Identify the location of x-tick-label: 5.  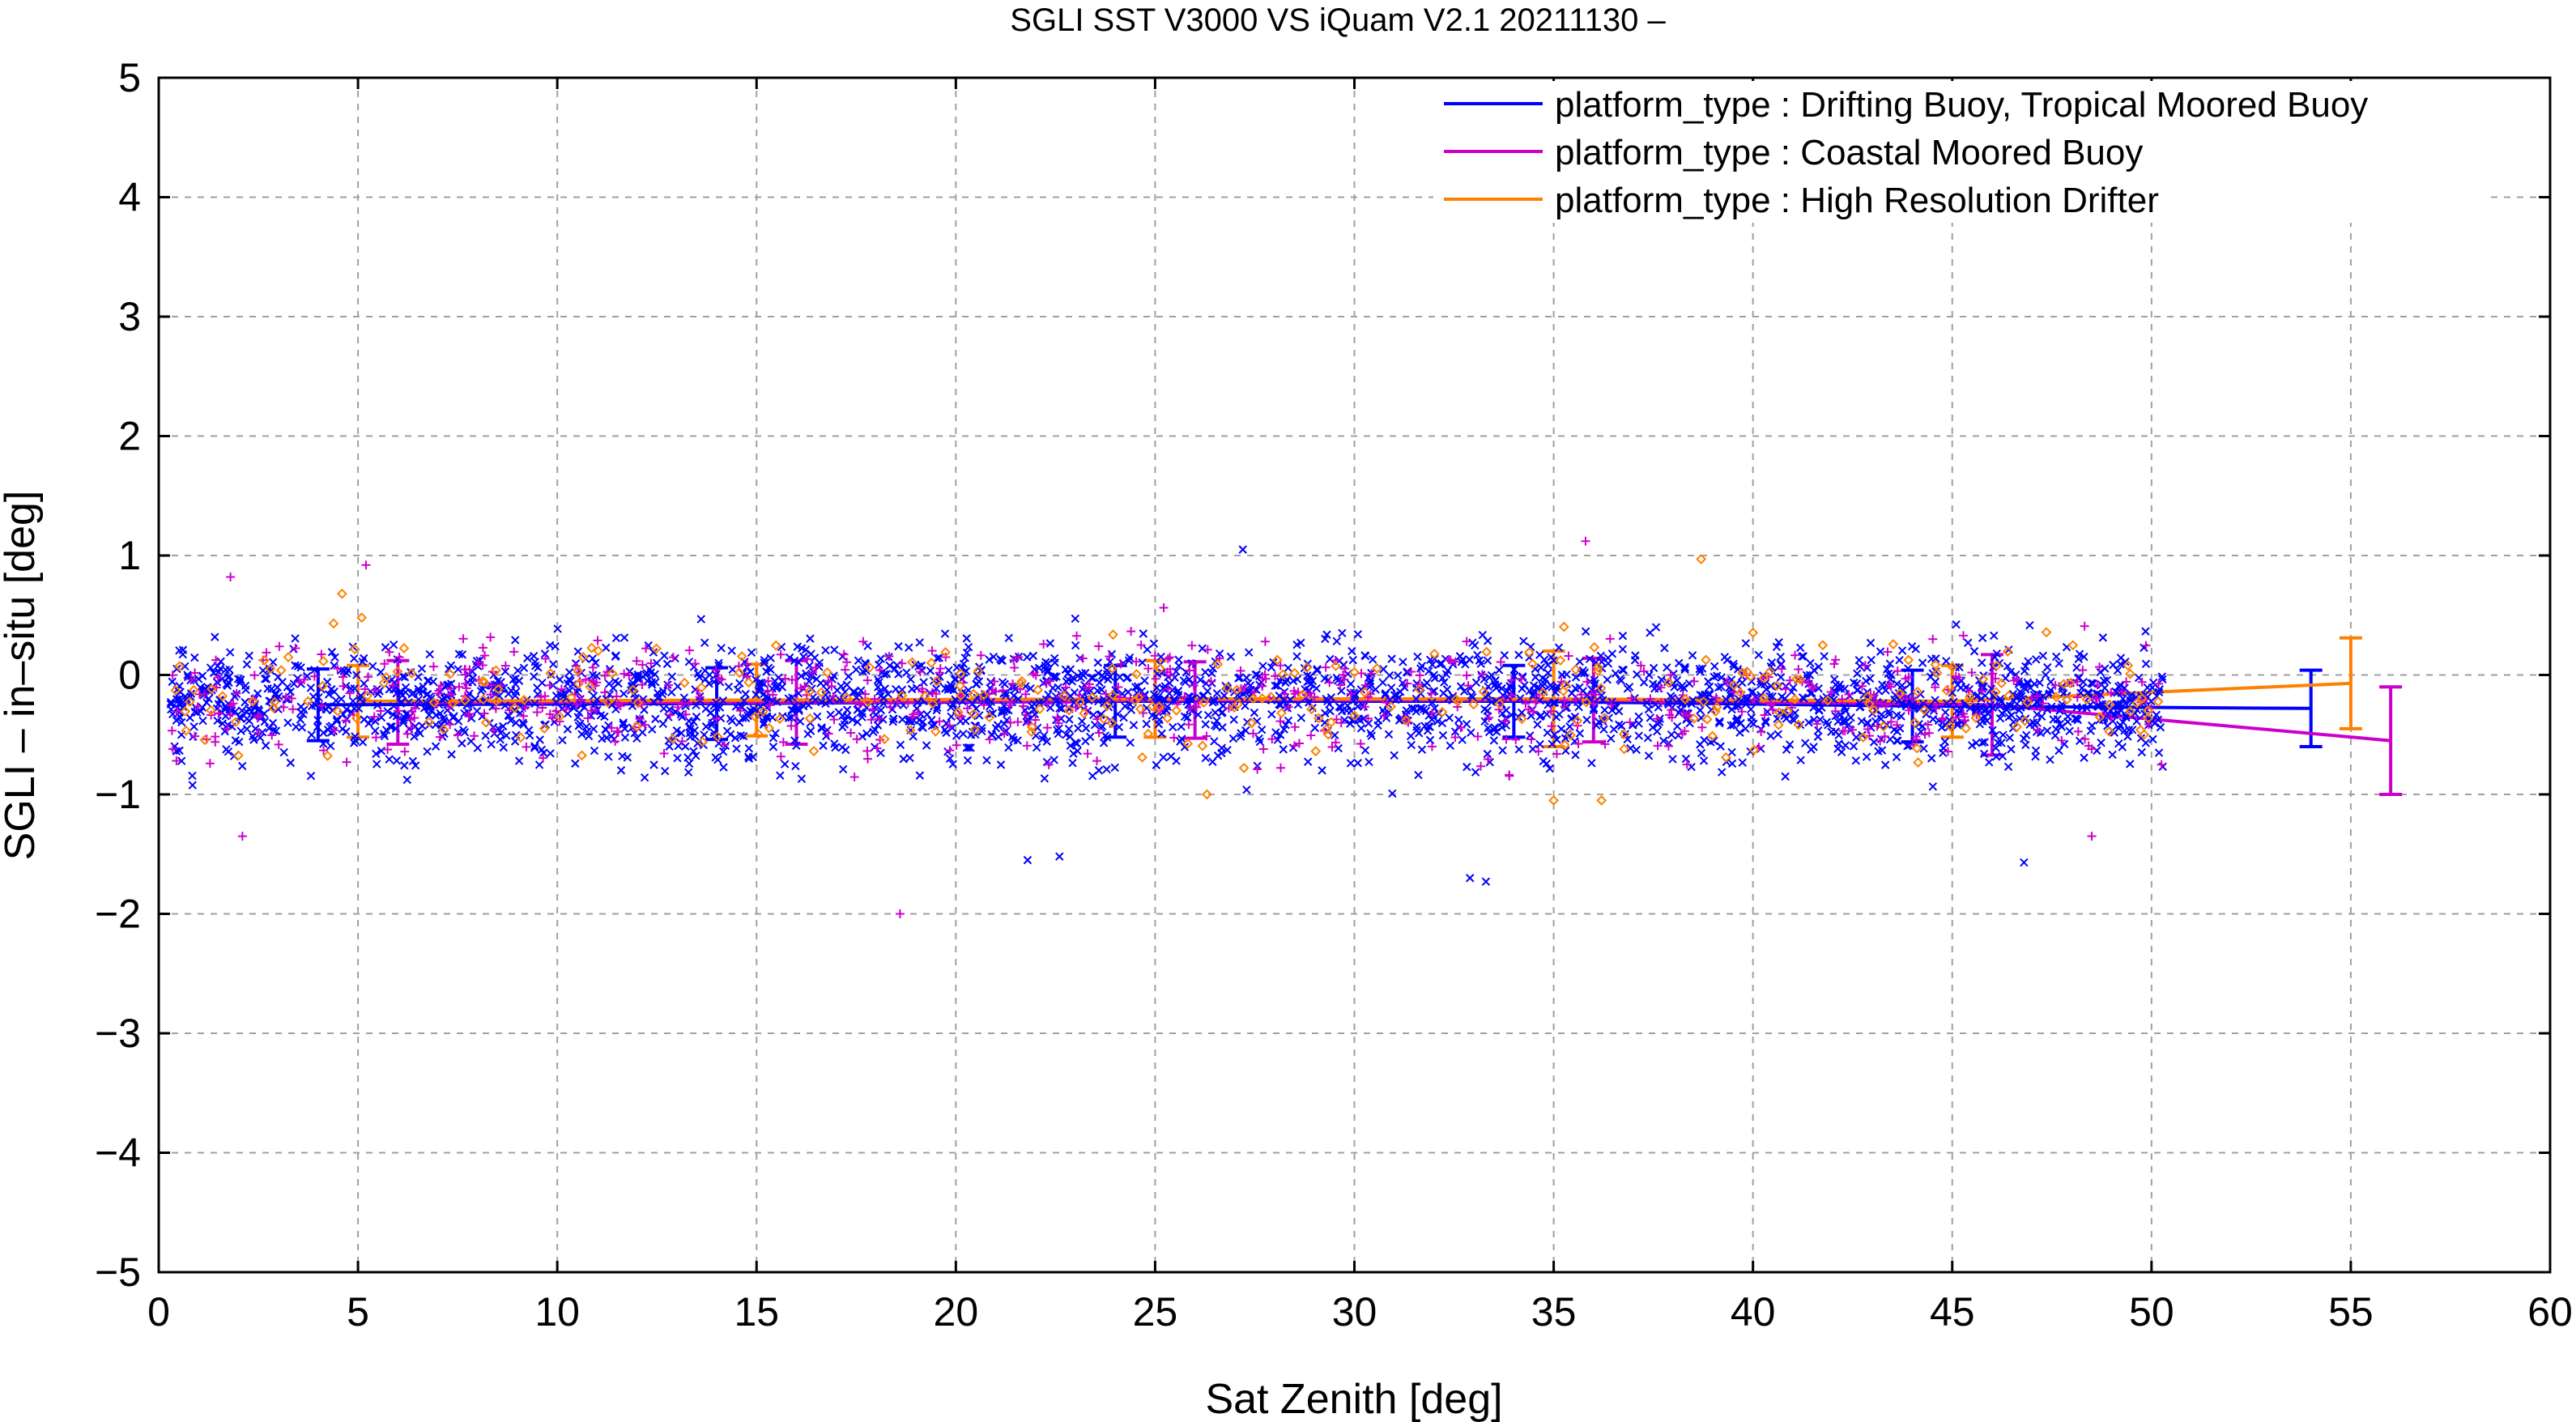
(358, 1312).